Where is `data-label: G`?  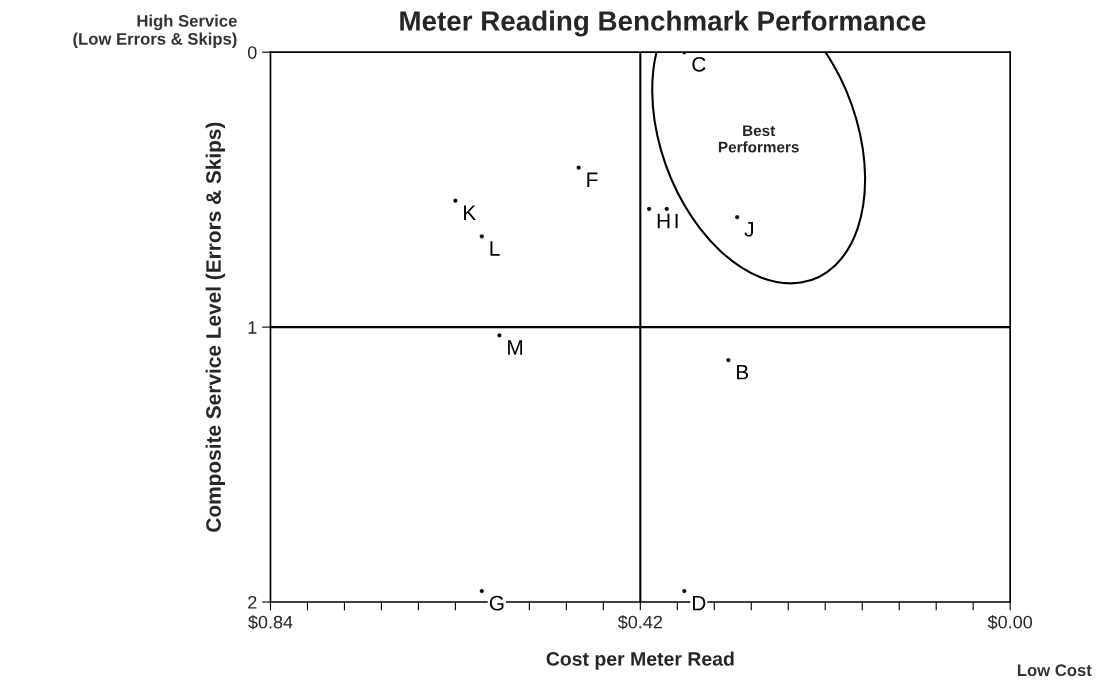
data-label: G is located at coordinates (496, 603).